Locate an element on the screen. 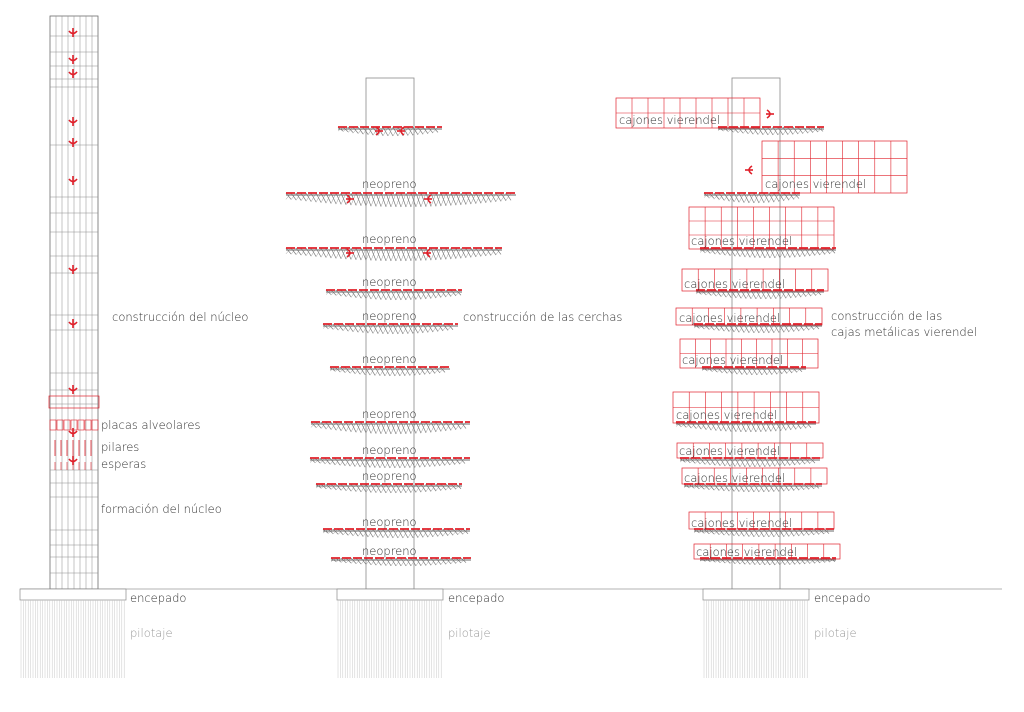 Image resolution: width=1024 pixels, height=712 pixels. label-core-construction: construcción del núcleo is located at coordinates (180, 317).